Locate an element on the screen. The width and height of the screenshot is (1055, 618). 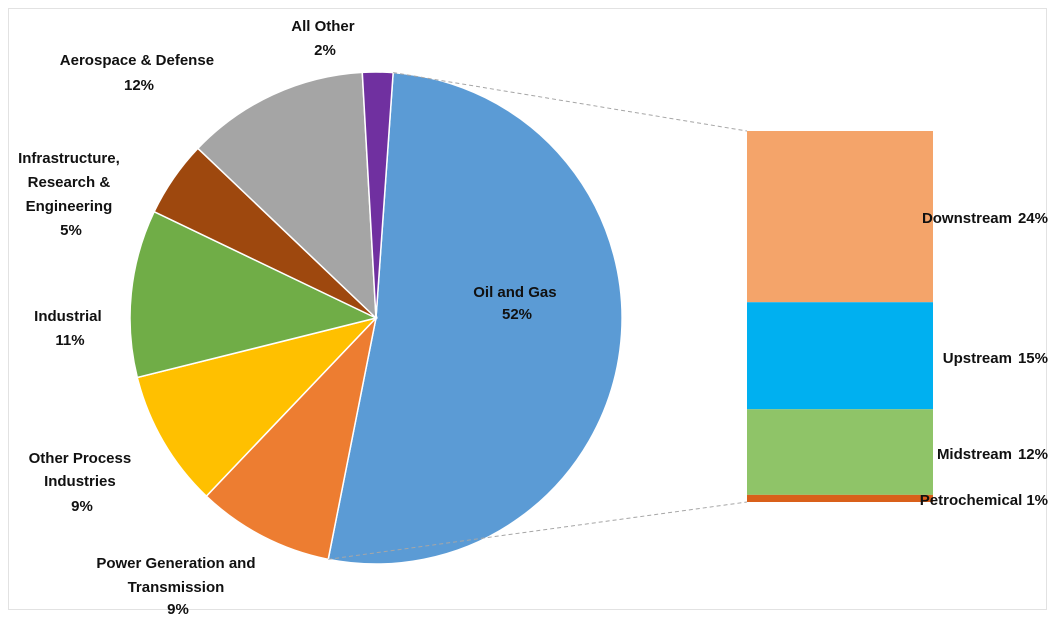
slice-label-power-generation-name-cont: Transmission is located at coordinates (176, 587).